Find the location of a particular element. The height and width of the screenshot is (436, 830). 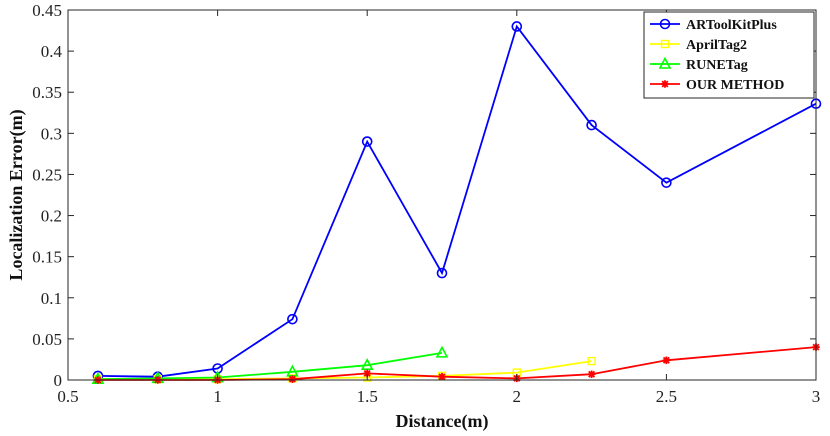

x-tick-label: 0.5 is located at coordinates (67, 396).